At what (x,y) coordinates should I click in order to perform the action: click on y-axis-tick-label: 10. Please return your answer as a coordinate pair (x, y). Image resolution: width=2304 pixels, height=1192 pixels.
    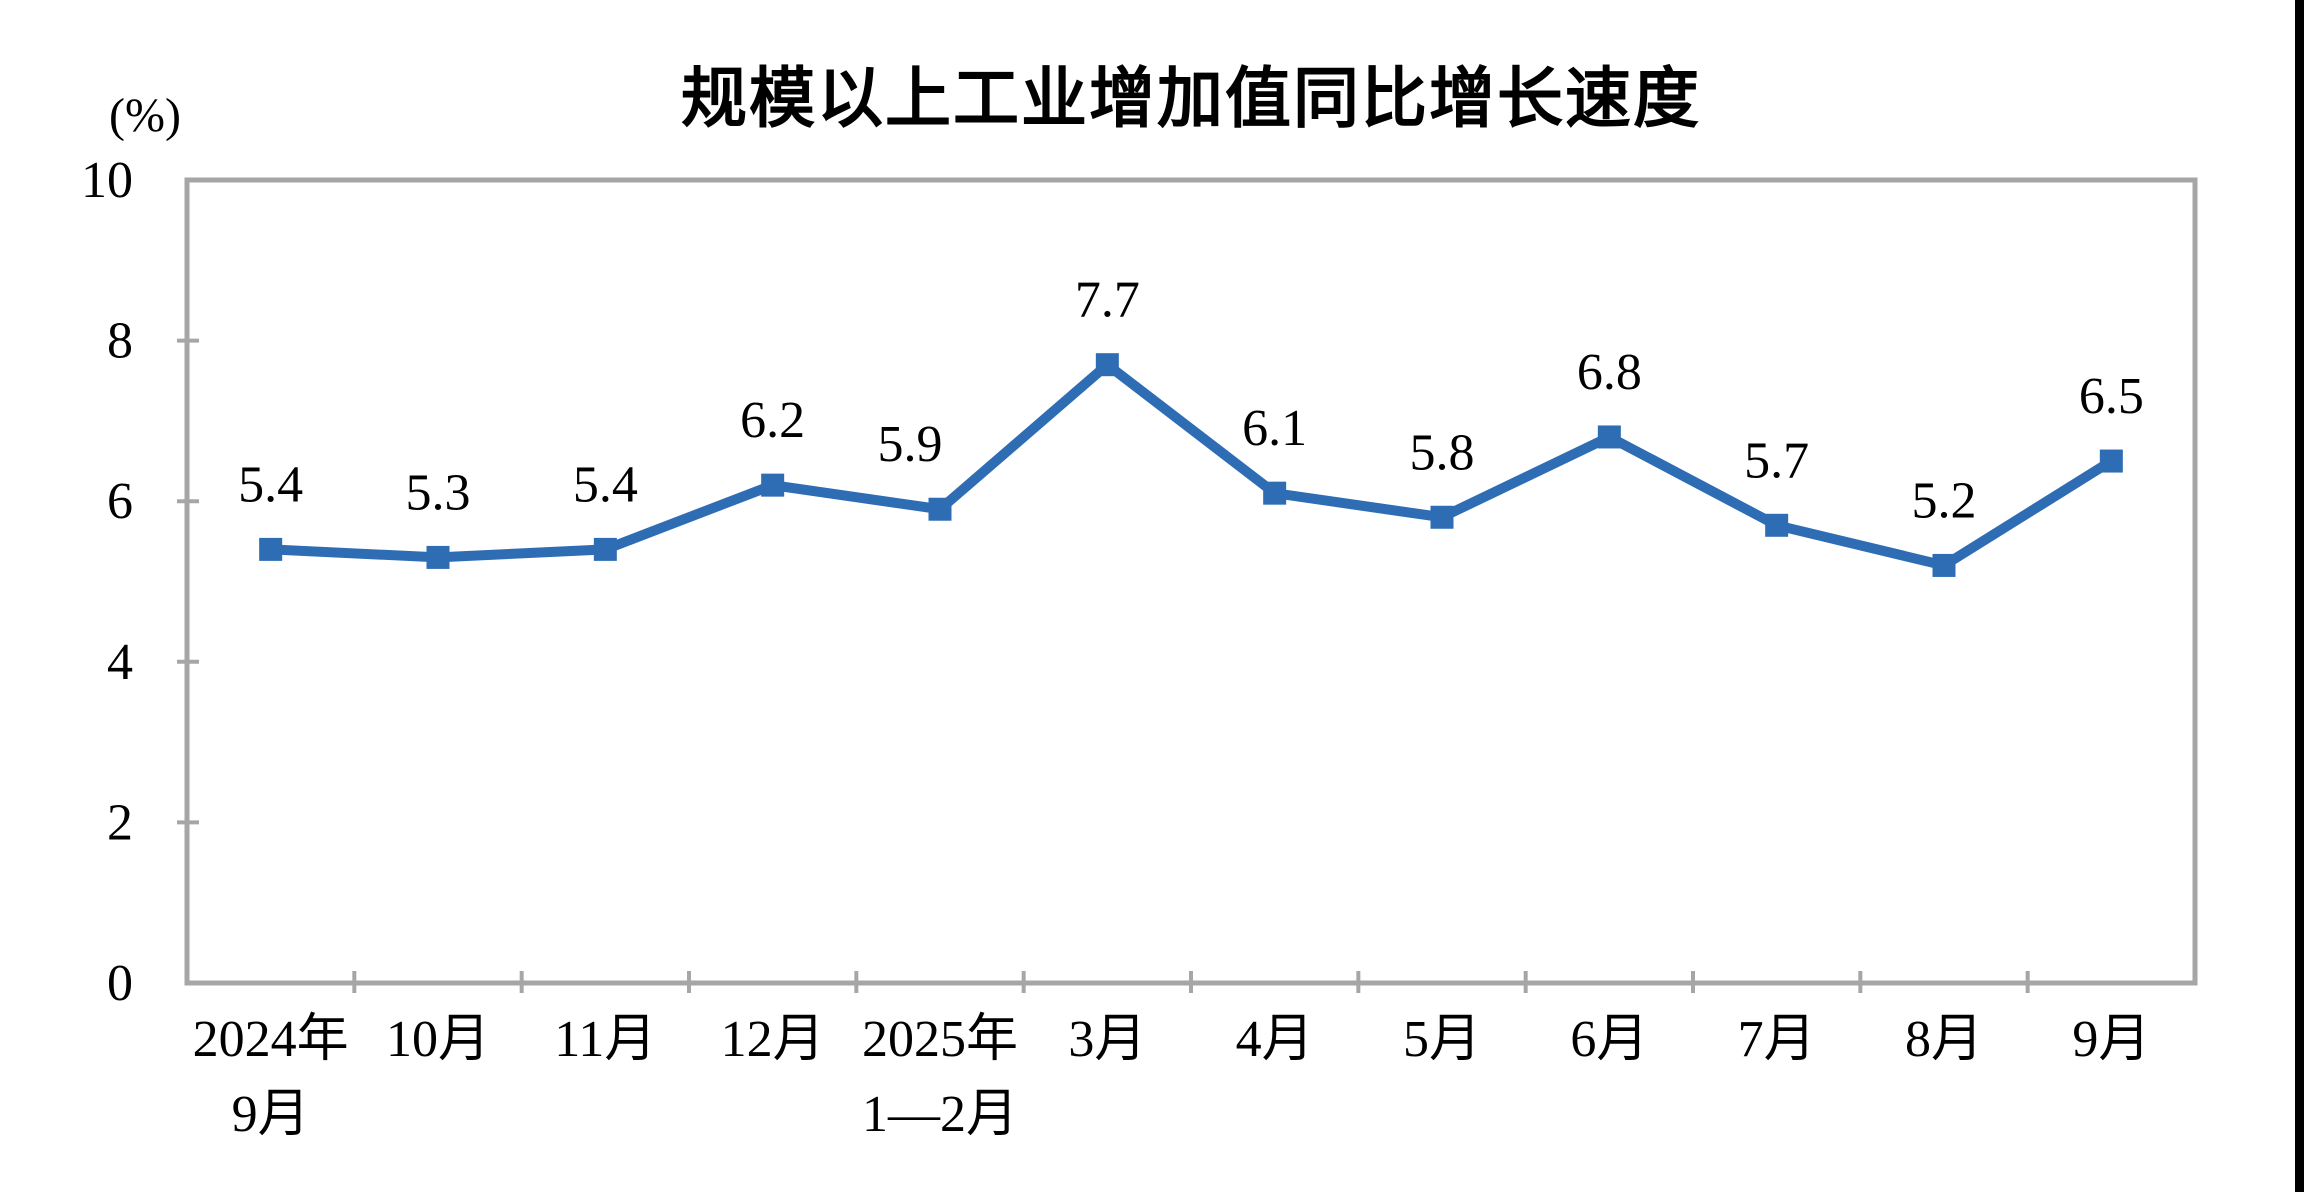
    Looking at the image, I should click on (107, 180).